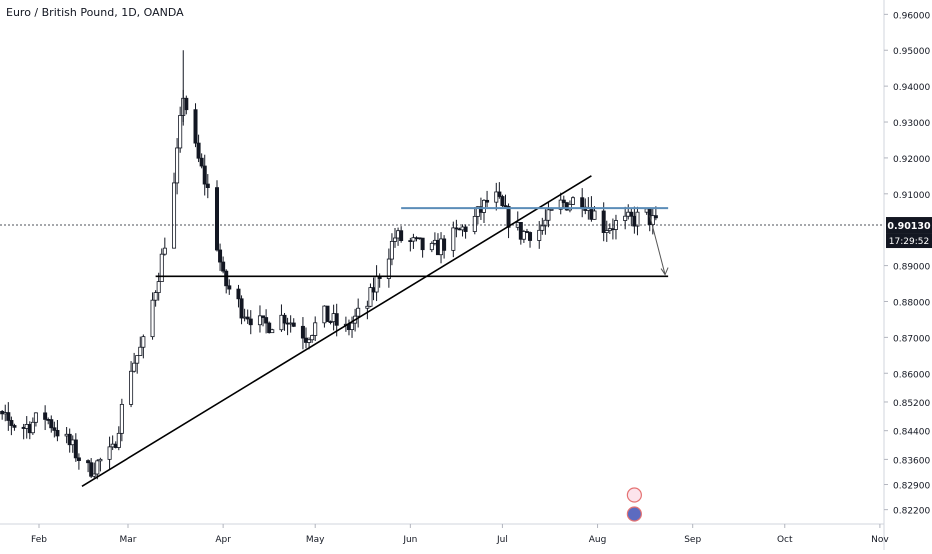 The width and height of the screenshot is (932, 554). I want to click on chart-title: Euro / British Pound, 1D, OANDA, so click(95, 12).